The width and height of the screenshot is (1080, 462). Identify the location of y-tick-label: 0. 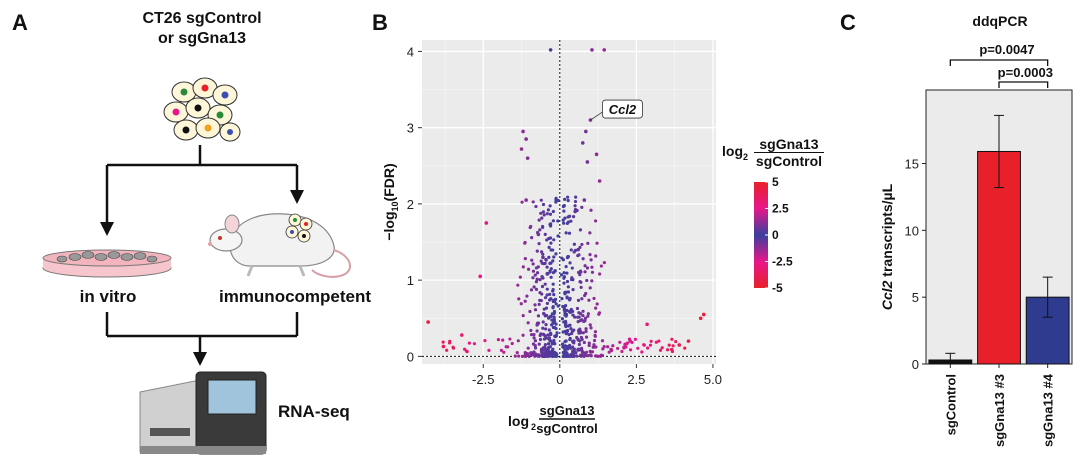
(410, 356).